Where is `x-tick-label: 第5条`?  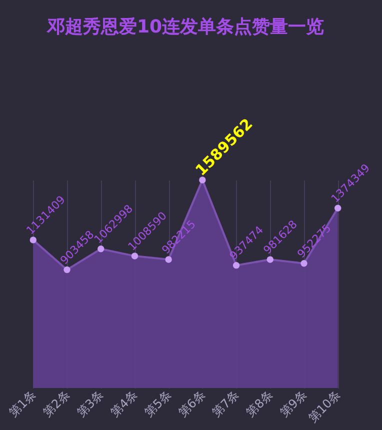 x-tick-label: 第5条 is located at coordinates (158, 404).